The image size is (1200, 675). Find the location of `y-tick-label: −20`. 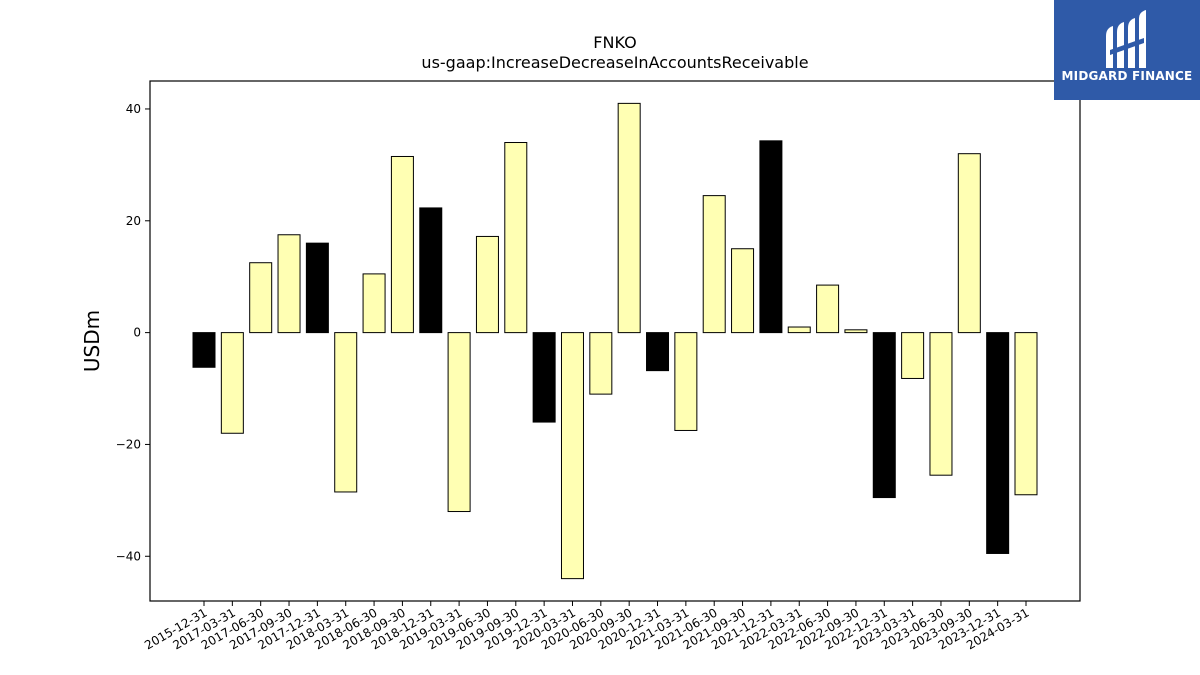

y-tick-label: −20 is located at coordinates (128, 444).